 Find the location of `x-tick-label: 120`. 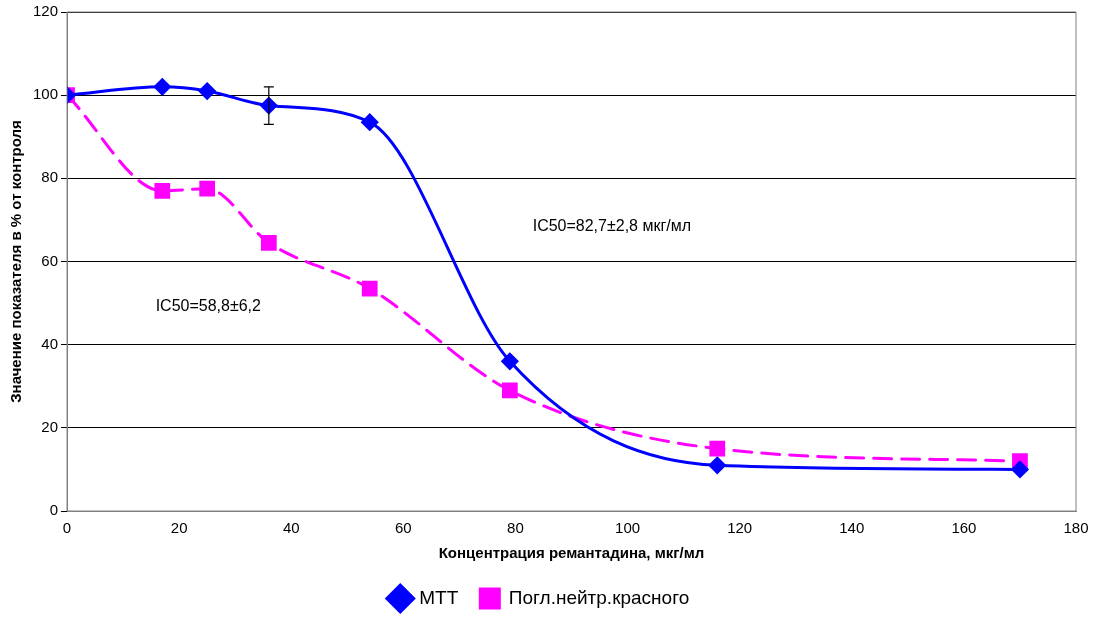

x-tick-label: 120 is located at coordinates (740, 528).